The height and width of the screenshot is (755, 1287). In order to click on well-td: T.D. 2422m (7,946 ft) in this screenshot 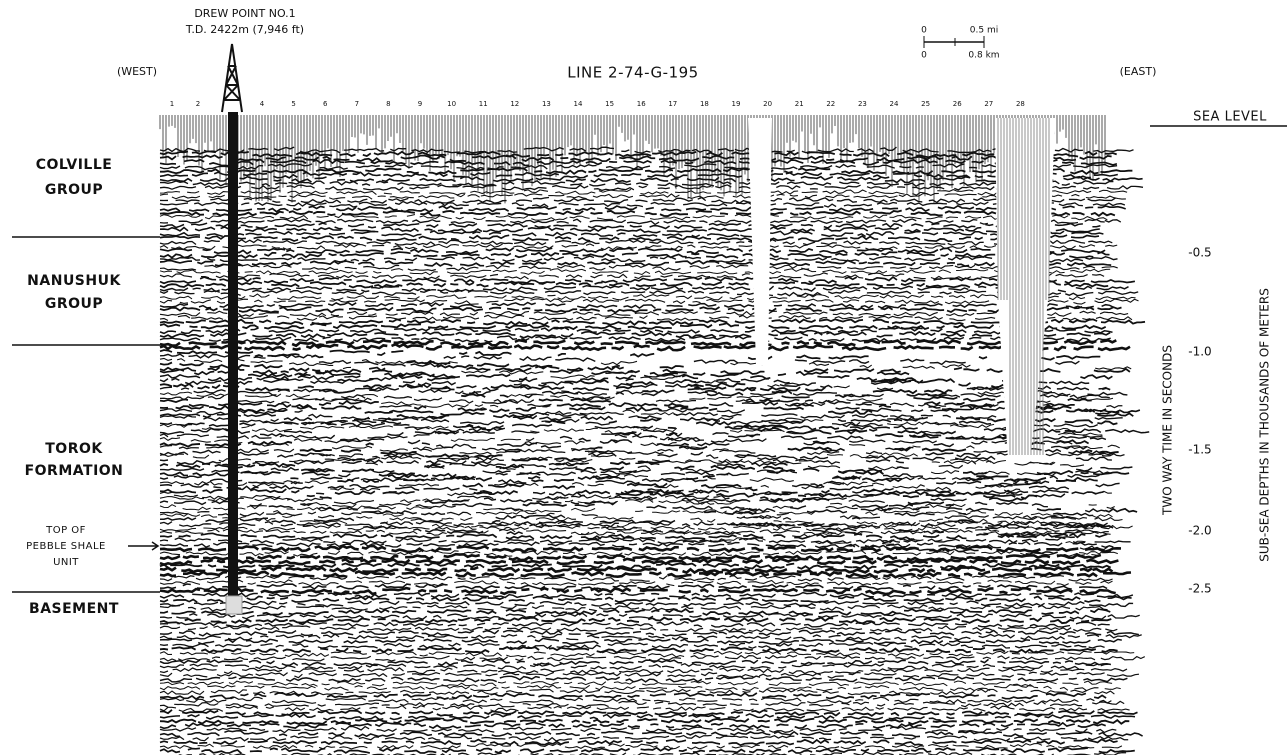, I will do `click(244, 29)`.